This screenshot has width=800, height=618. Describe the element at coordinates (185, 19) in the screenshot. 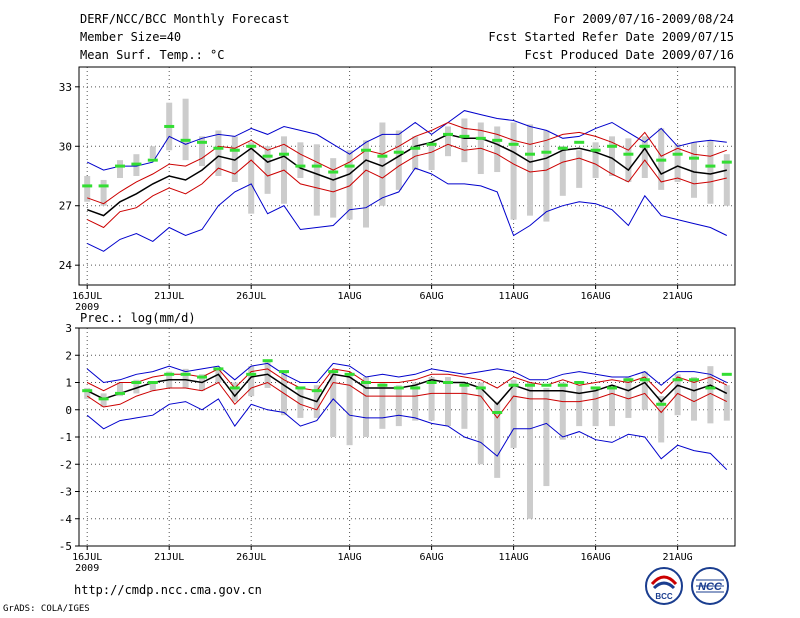

I see `chart-title: DERF/NCC/BCC Monthly Forecast` at that location.